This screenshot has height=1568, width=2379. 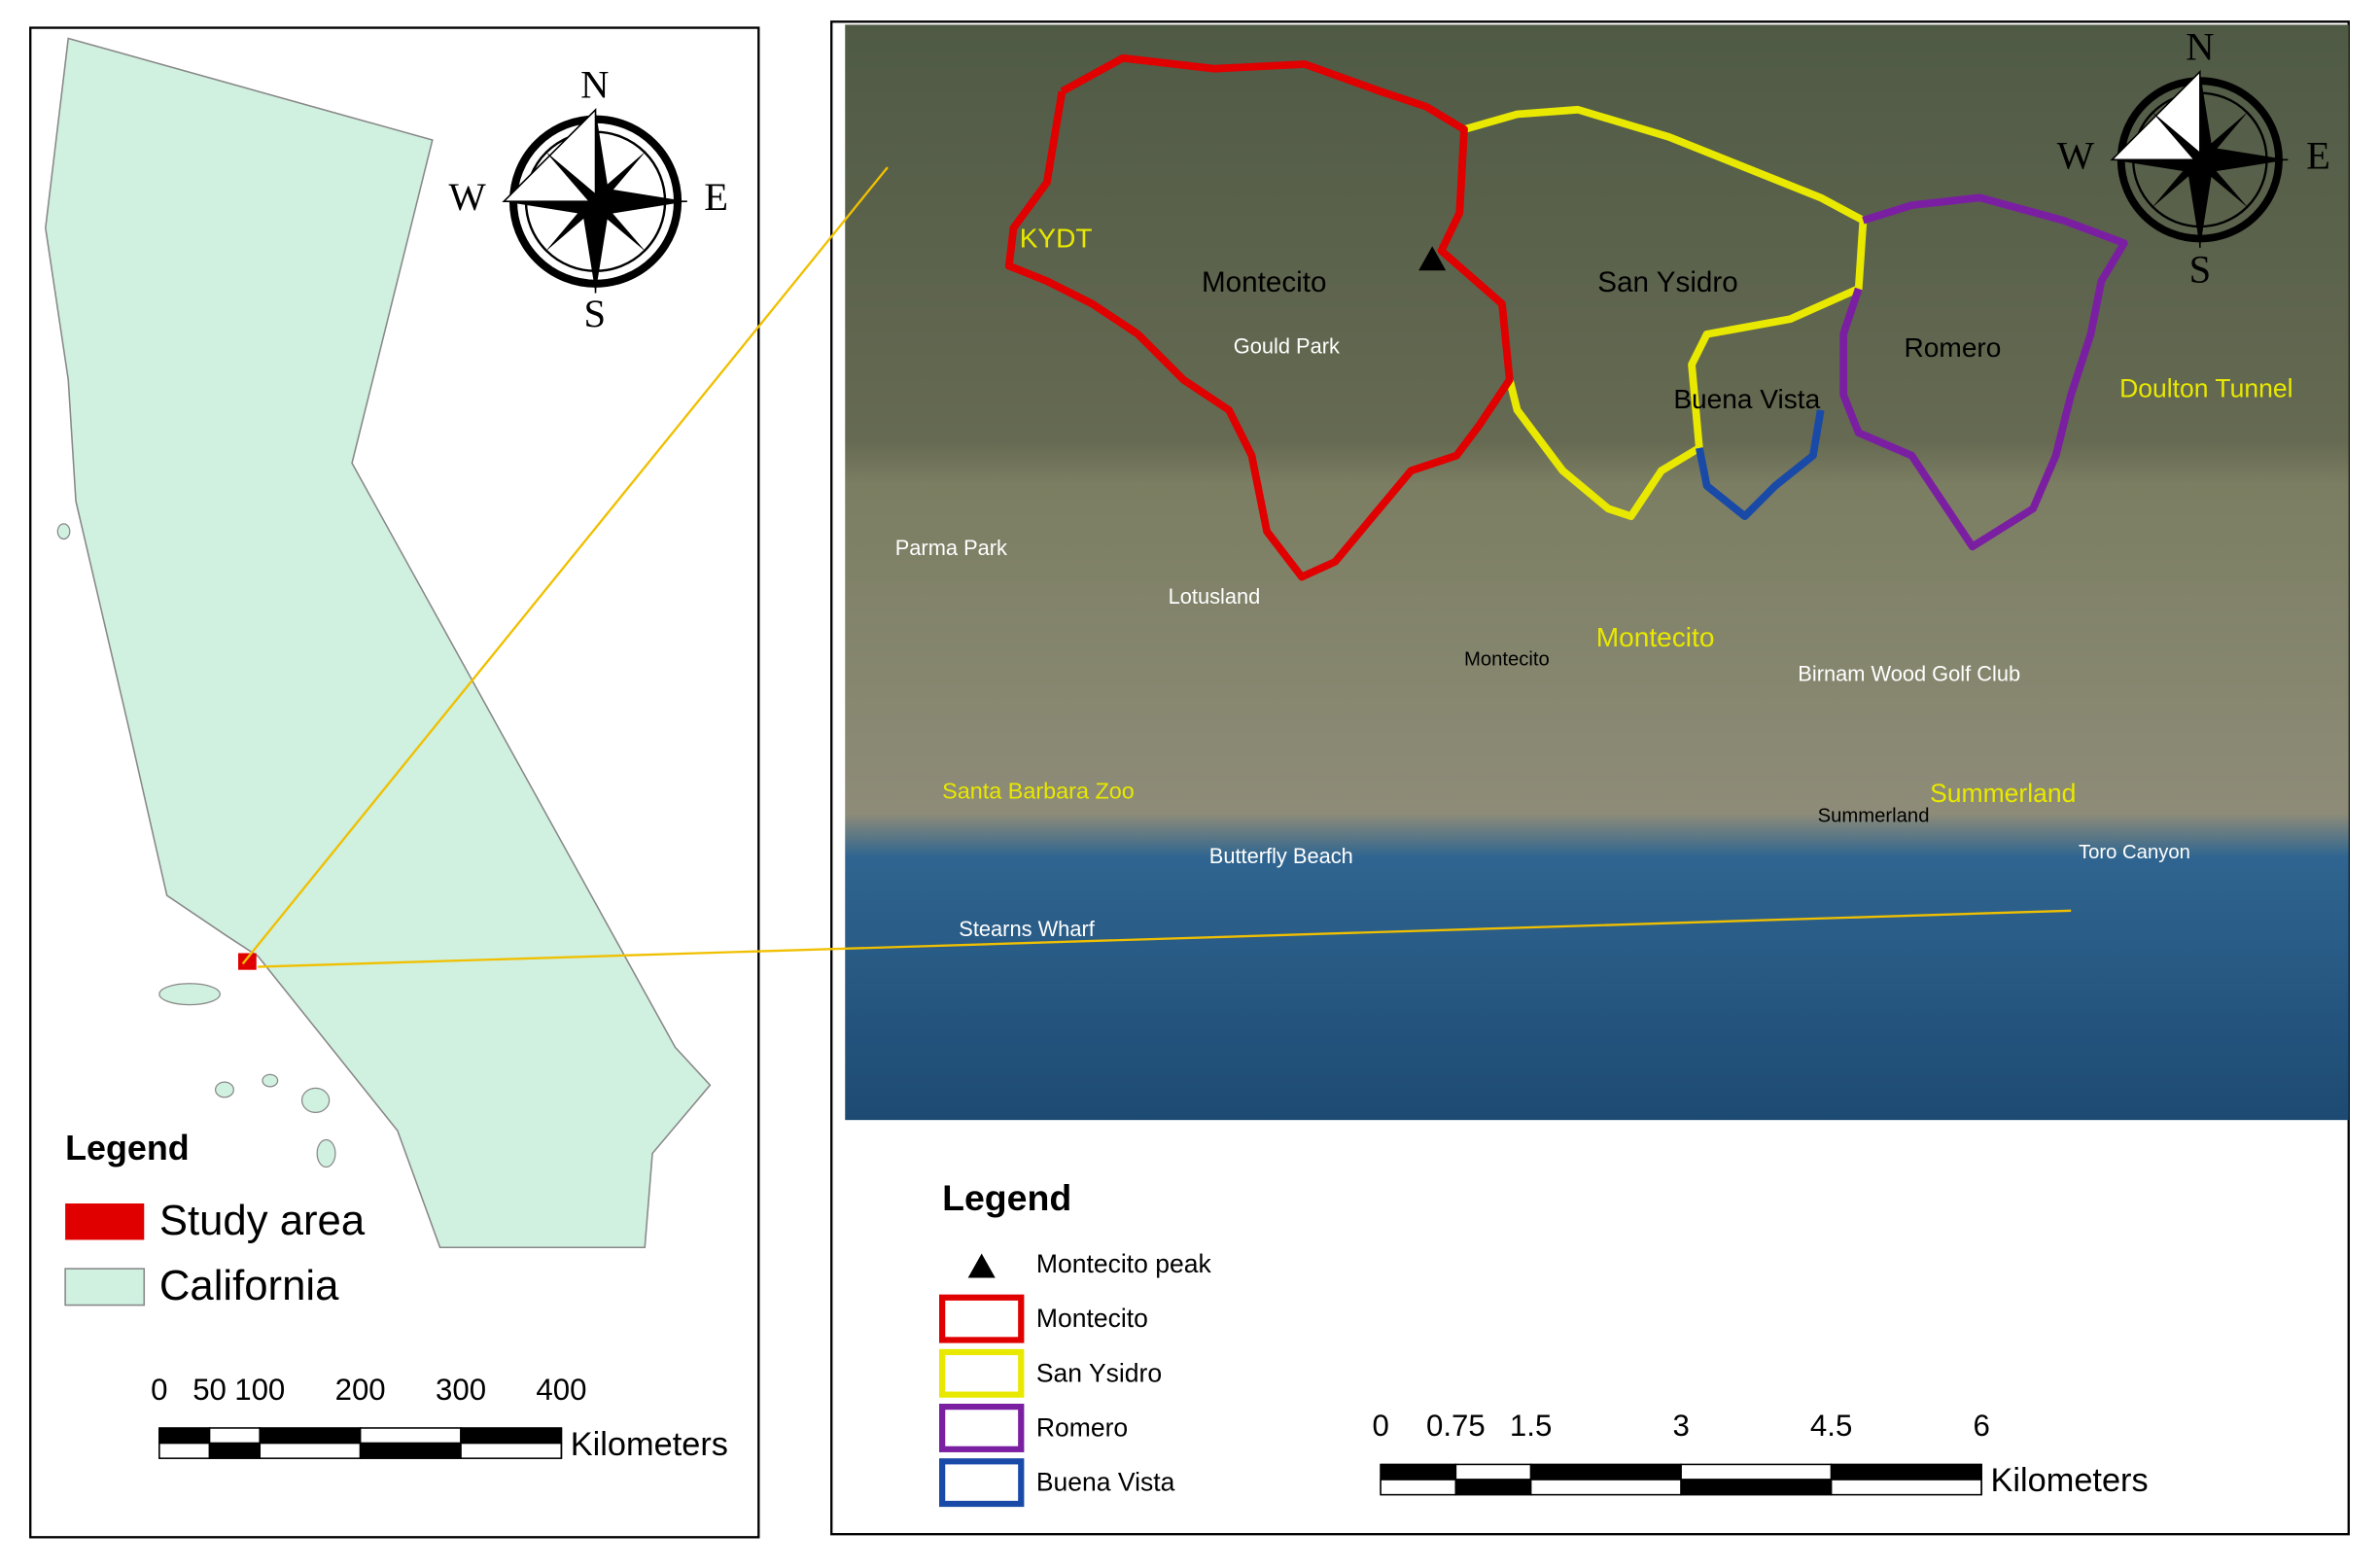 I want to click on legend-item: Montecito, so click(x=1092, y=1318).